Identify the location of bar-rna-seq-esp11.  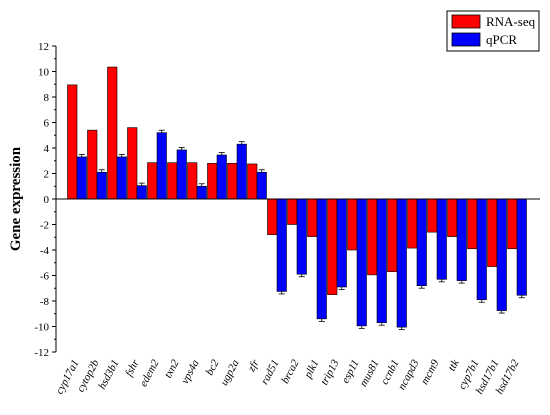
(352, 224).